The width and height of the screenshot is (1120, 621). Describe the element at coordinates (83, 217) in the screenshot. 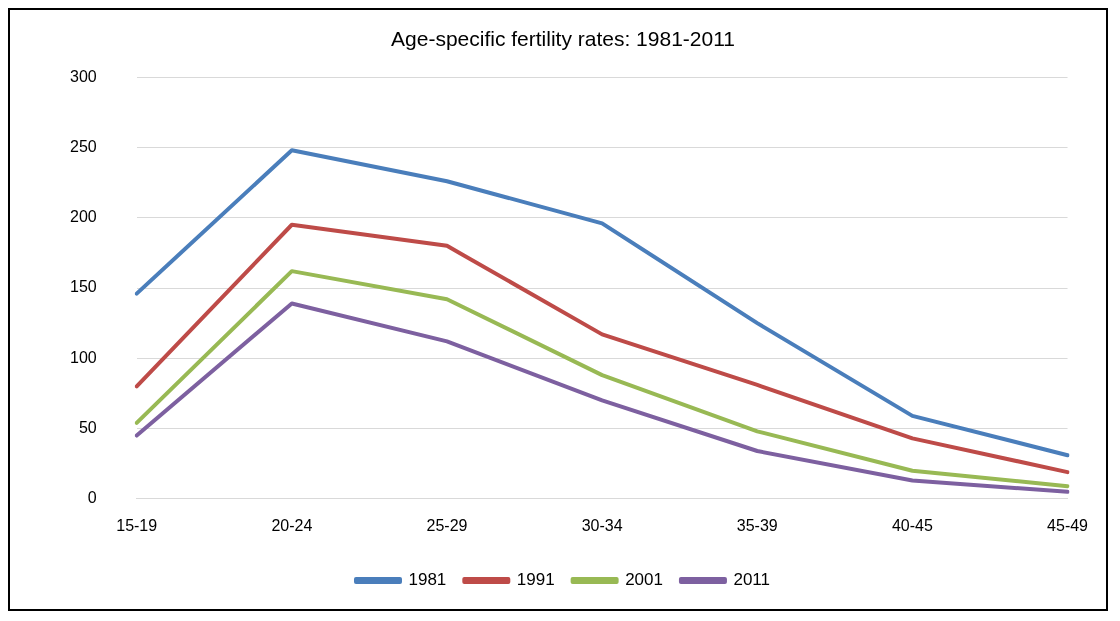

I see `y-tick-label: 200` at that location.